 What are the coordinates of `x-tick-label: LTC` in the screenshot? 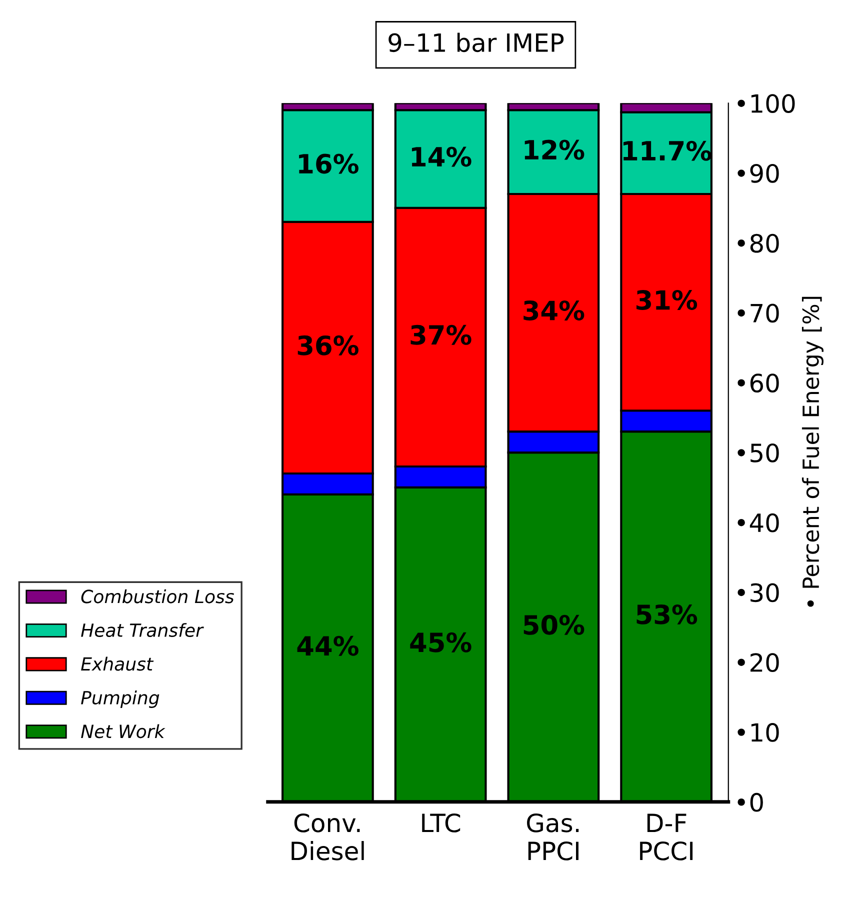 It's located at (441, 822).